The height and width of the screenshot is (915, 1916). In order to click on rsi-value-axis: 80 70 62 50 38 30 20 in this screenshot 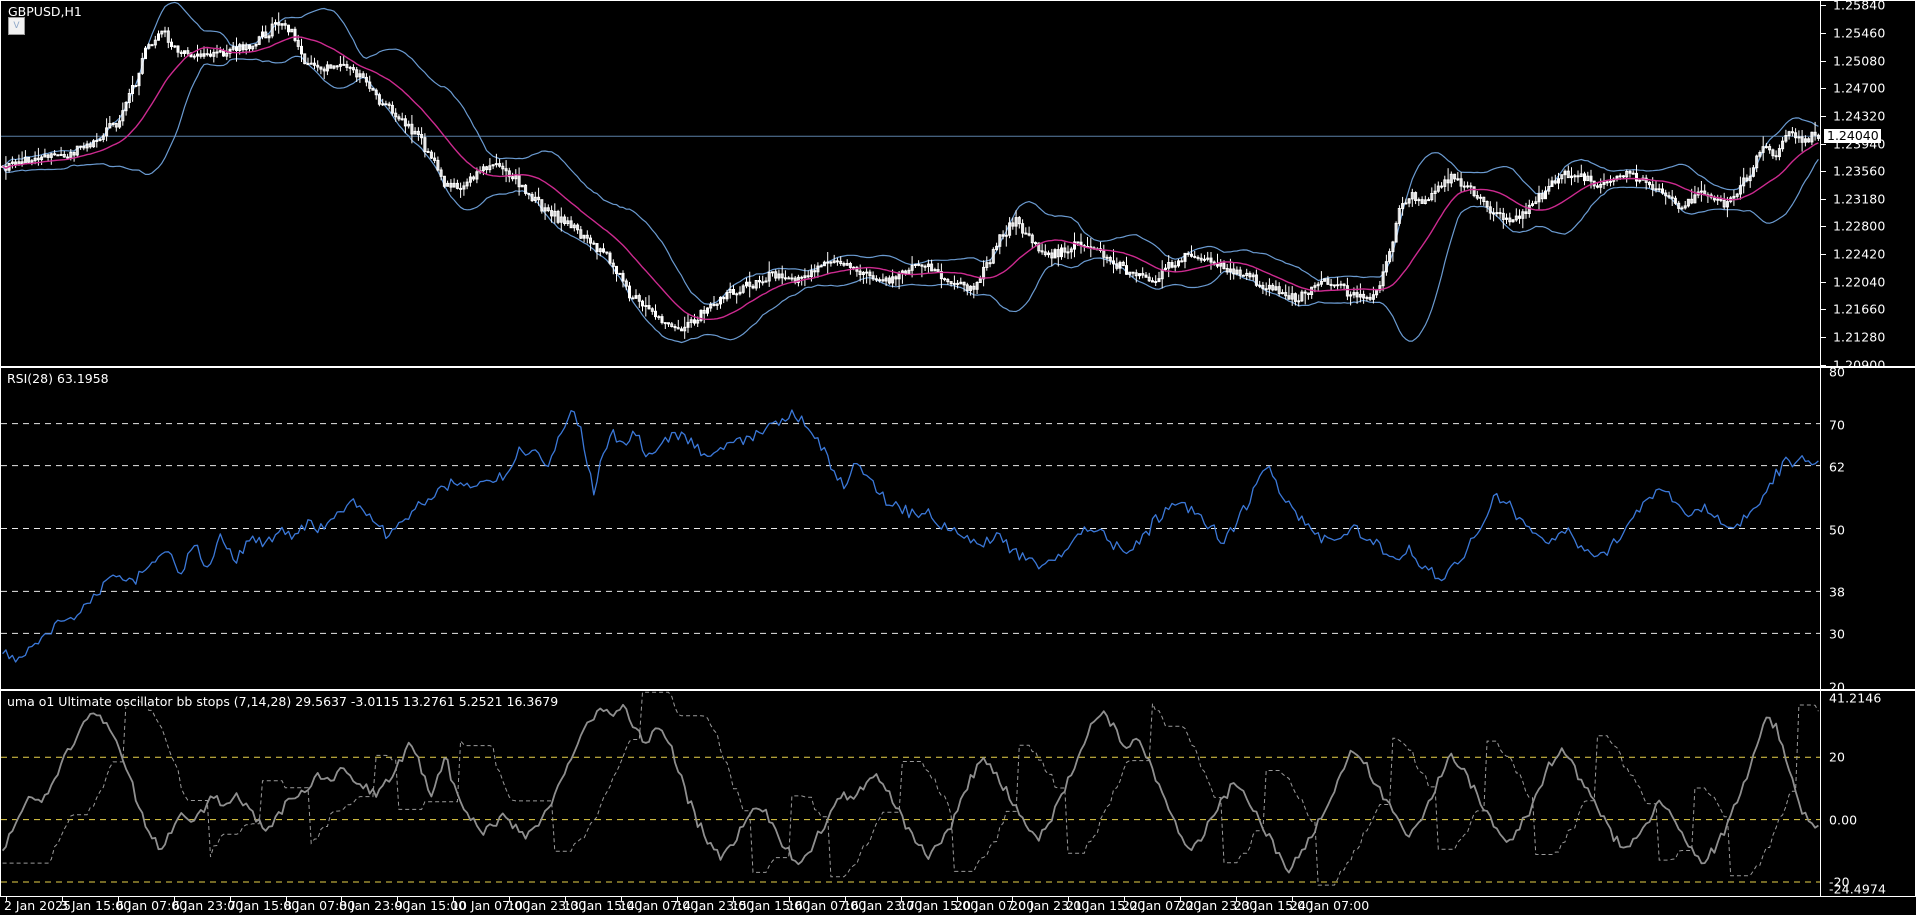, I will do `click(1868, 528)`.